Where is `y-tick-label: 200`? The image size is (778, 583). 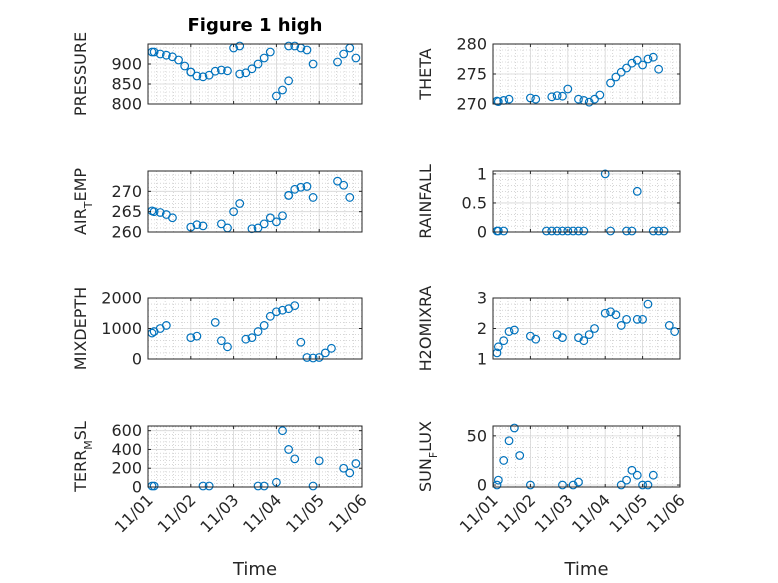 y-tick-label: 200 is located at coordinates (126, 468).